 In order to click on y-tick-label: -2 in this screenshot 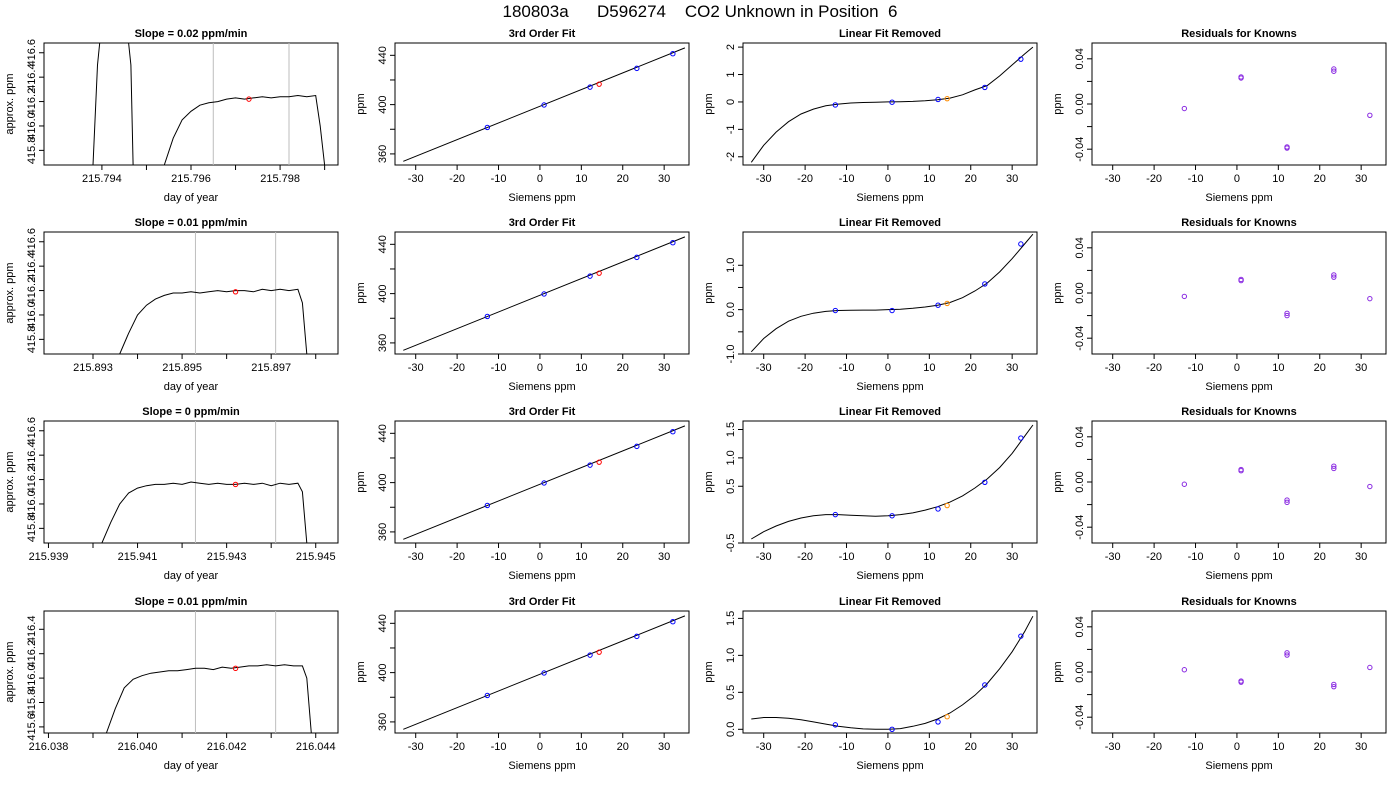, I will do `click(731, 157)`.